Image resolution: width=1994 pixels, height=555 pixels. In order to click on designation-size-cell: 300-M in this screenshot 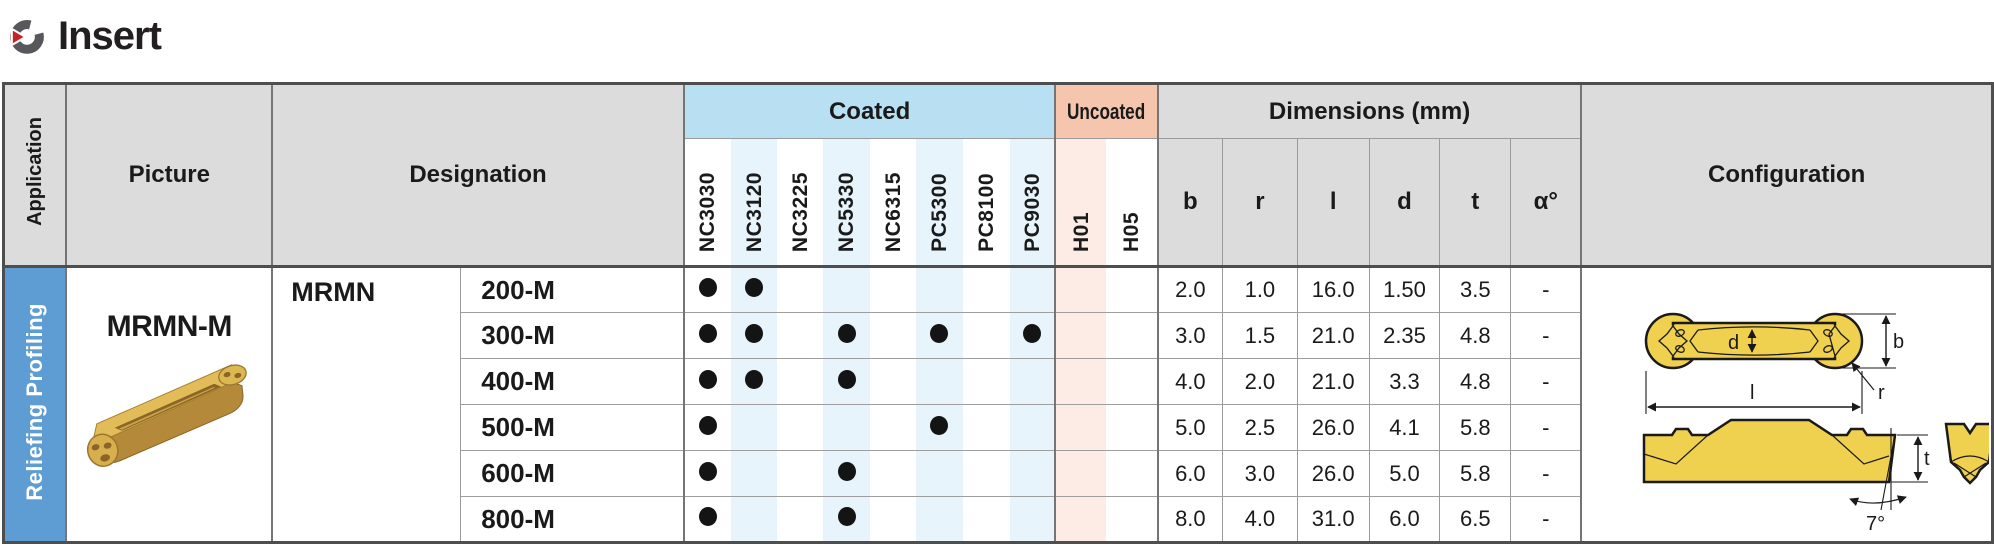, I will do `click(572, 335)`.